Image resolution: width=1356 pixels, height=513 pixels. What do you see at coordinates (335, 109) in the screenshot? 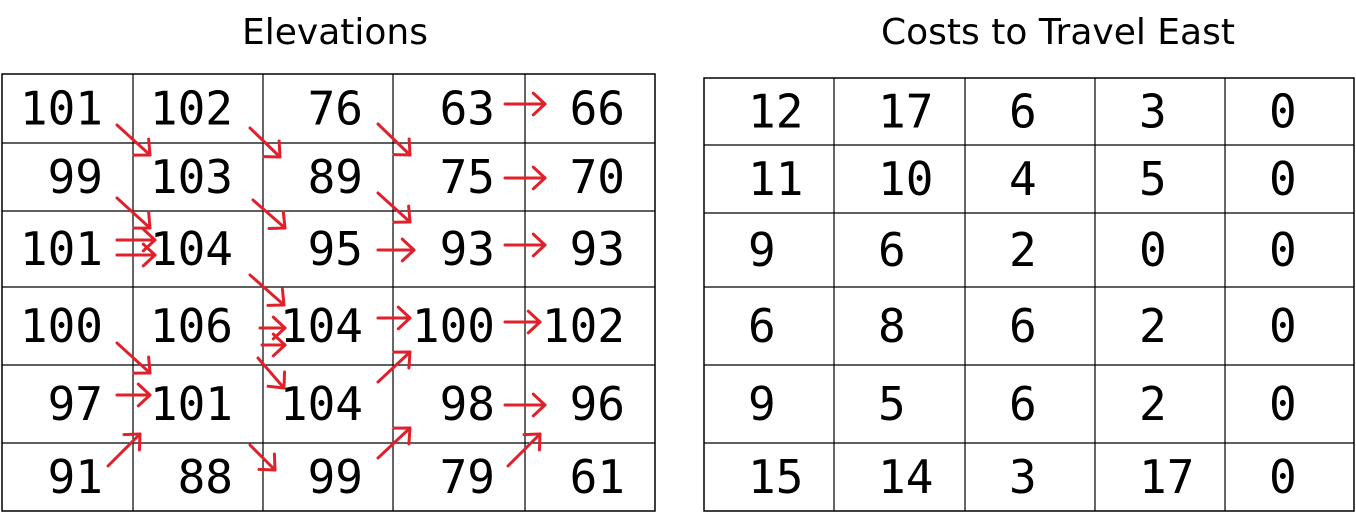
I see `elevations-cell: 76` at bounding box center [335, 109].